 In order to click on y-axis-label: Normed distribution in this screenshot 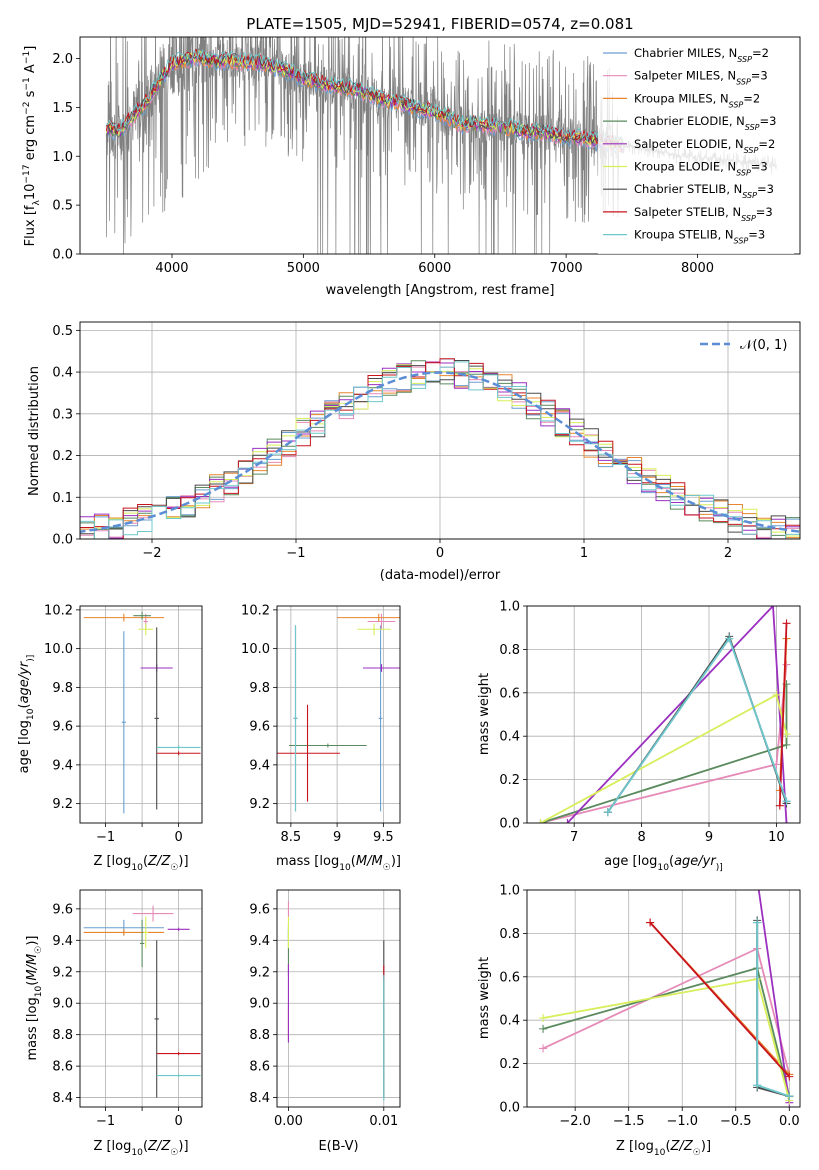, I will do `click(34, 431)`.